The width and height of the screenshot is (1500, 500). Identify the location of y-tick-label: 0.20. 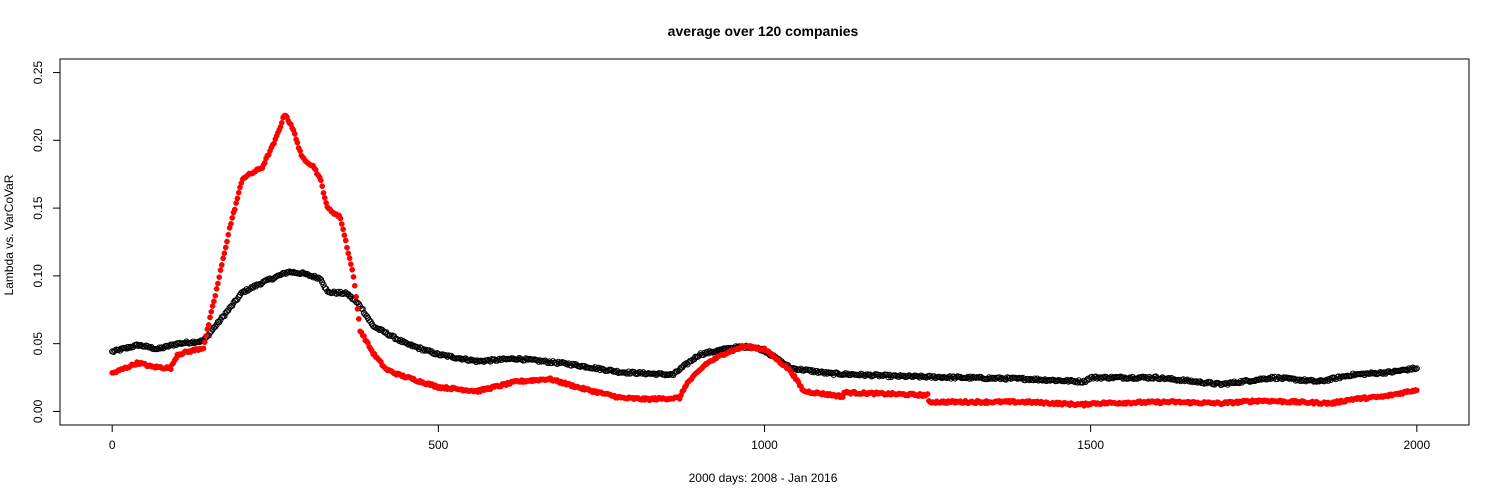
(38, 140).